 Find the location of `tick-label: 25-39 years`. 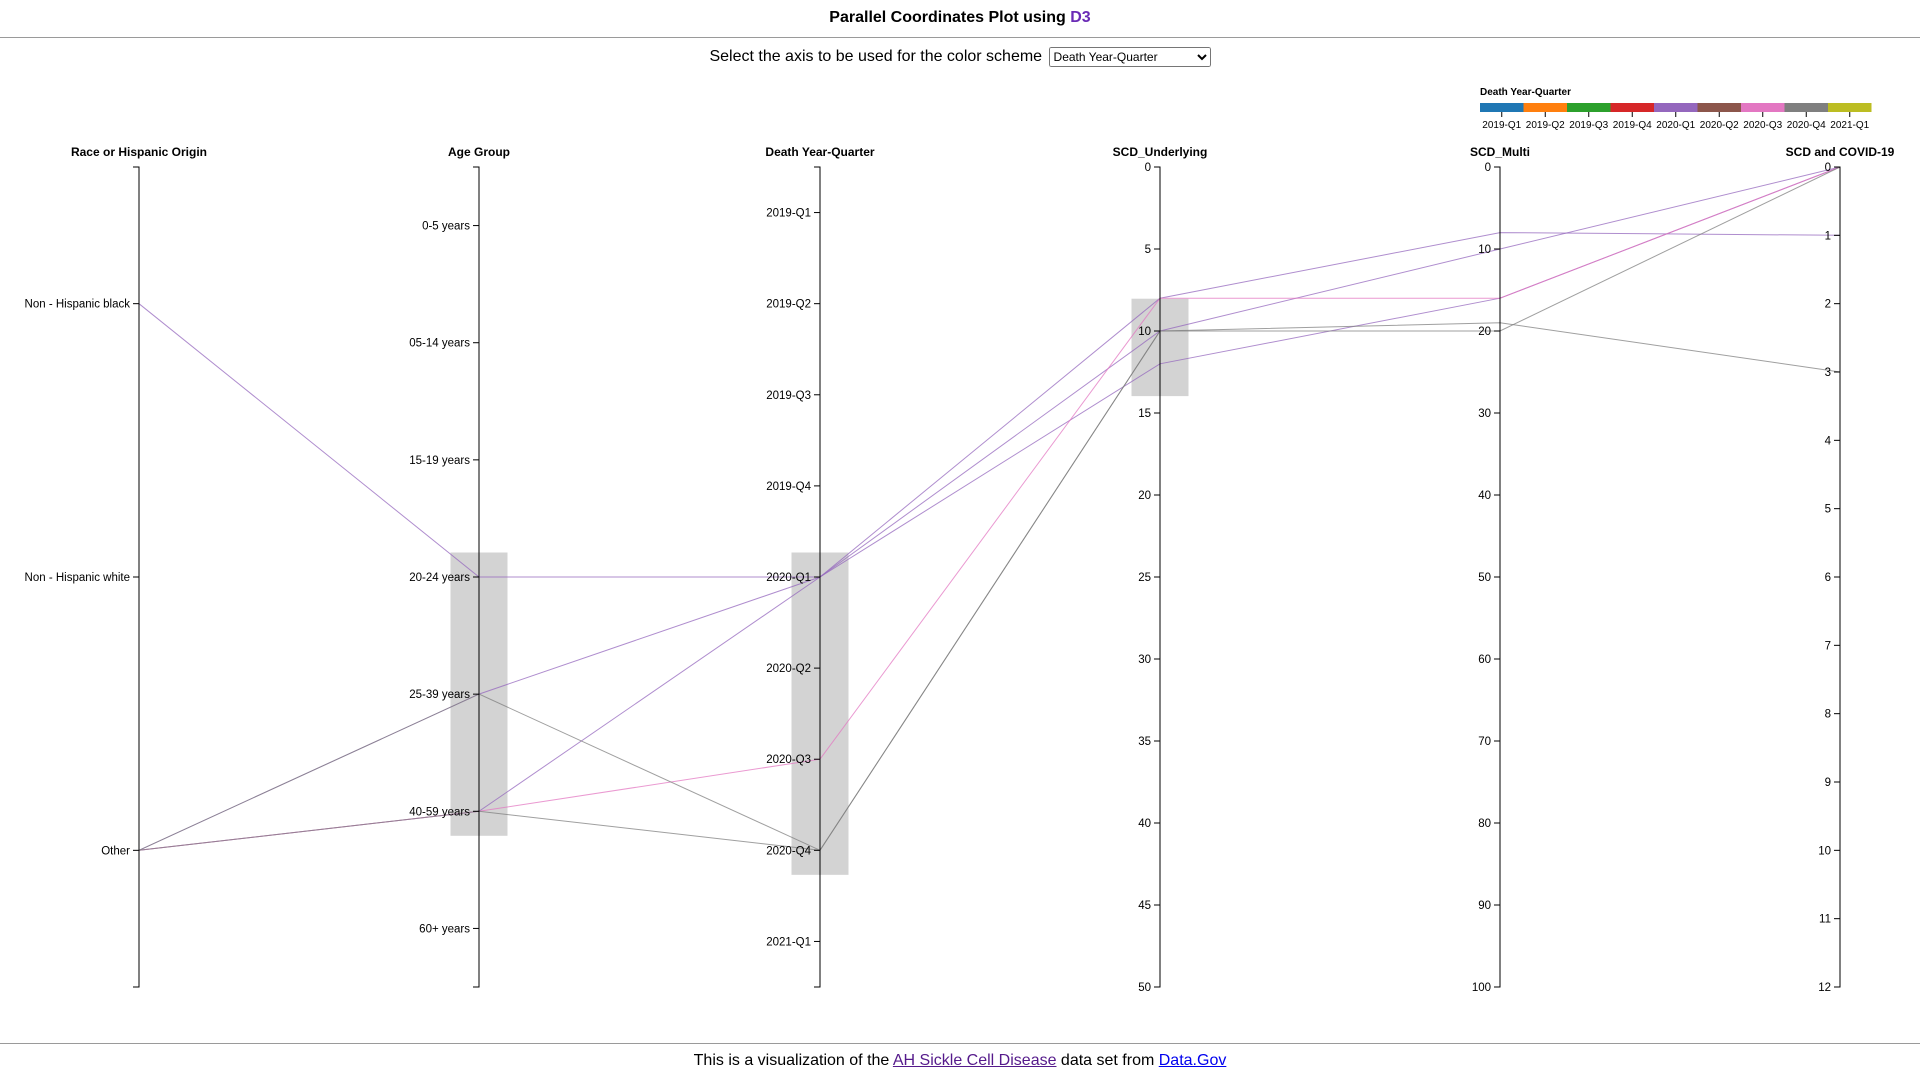

tick-label: 25-39 years is located at coordinates (439, 695).